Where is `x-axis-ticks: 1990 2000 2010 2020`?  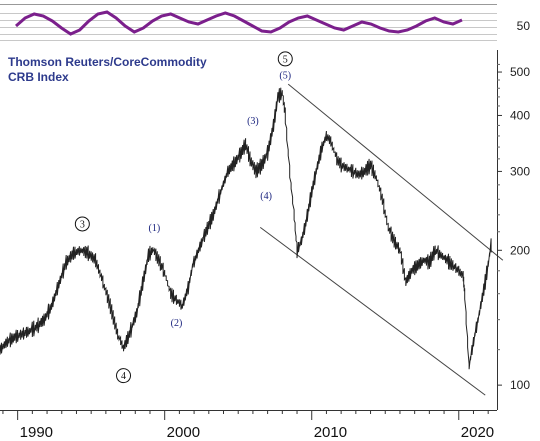
x-axis-ticks: 1990 2000 2010 2020 is located at coordinates (248, 425).